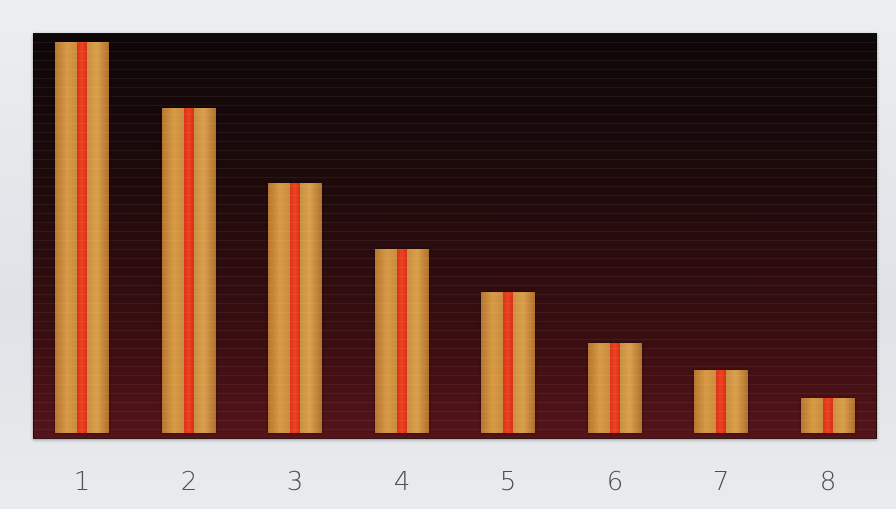 The image size is (896, 509). I want to click on x-tick-label-5: 5, so click(508, 482).